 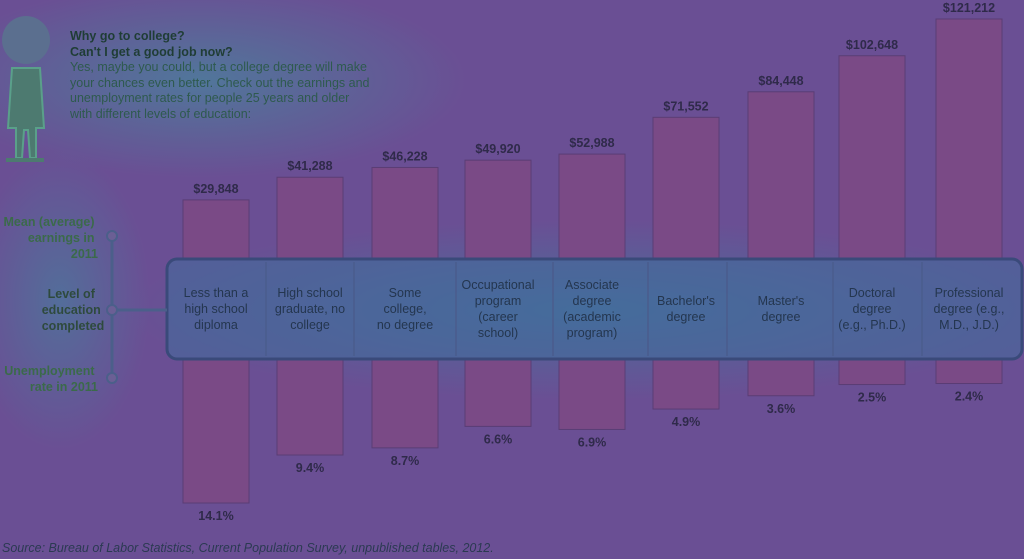 I want to click on category-label: Associate degree (academic program), so click(x=592, y=309).